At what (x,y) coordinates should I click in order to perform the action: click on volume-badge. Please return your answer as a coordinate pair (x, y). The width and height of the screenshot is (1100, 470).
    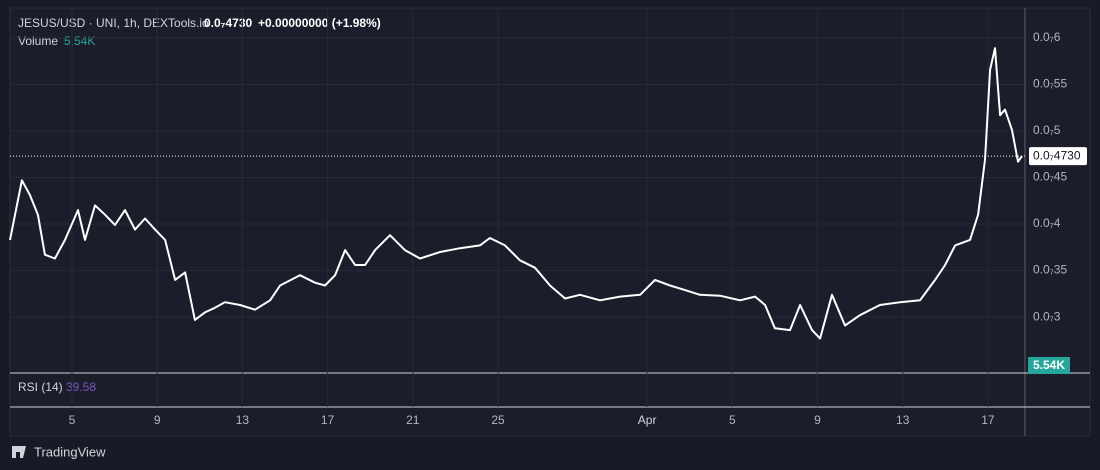
    Looking at the image, I should click on (1049, 365).